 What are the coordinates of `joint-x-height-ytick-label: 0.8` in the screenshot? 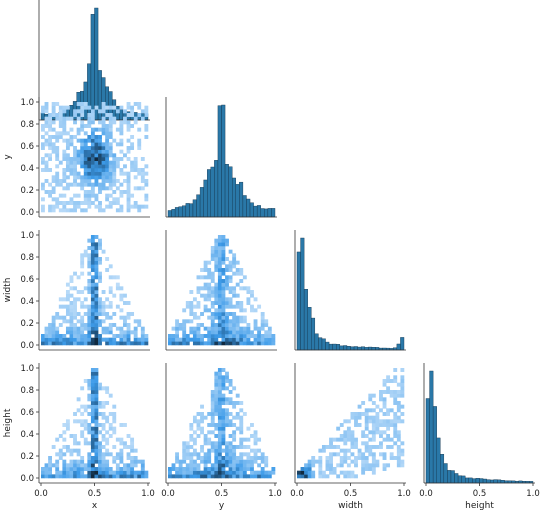 It's located at (27, 391).